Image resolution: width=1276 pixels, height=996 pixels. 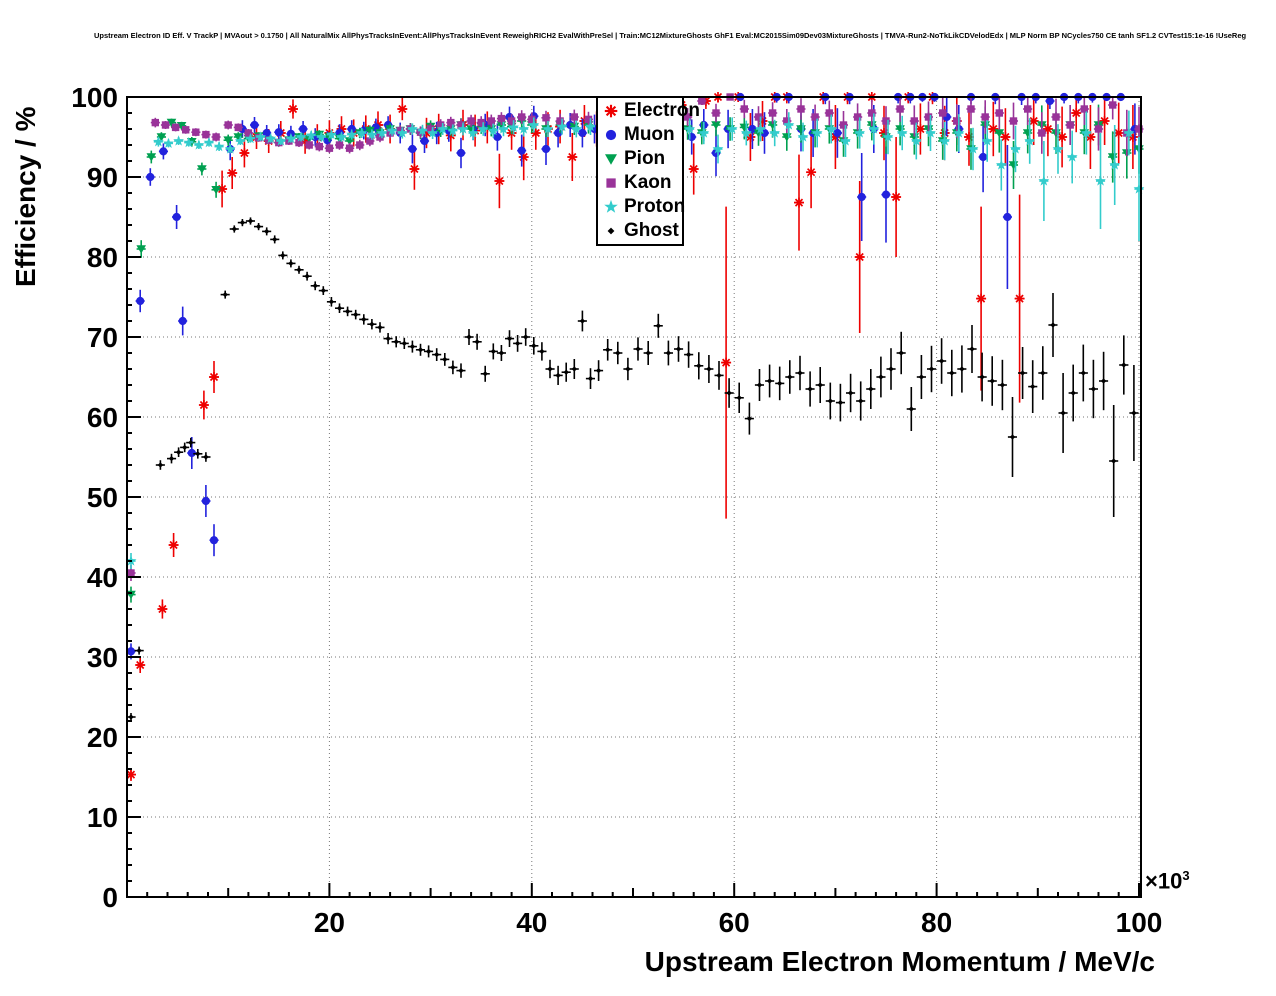 I want to click on x-axis-title: Upstream Electron Momentum / MeV/c, so click(x=899, y=961).